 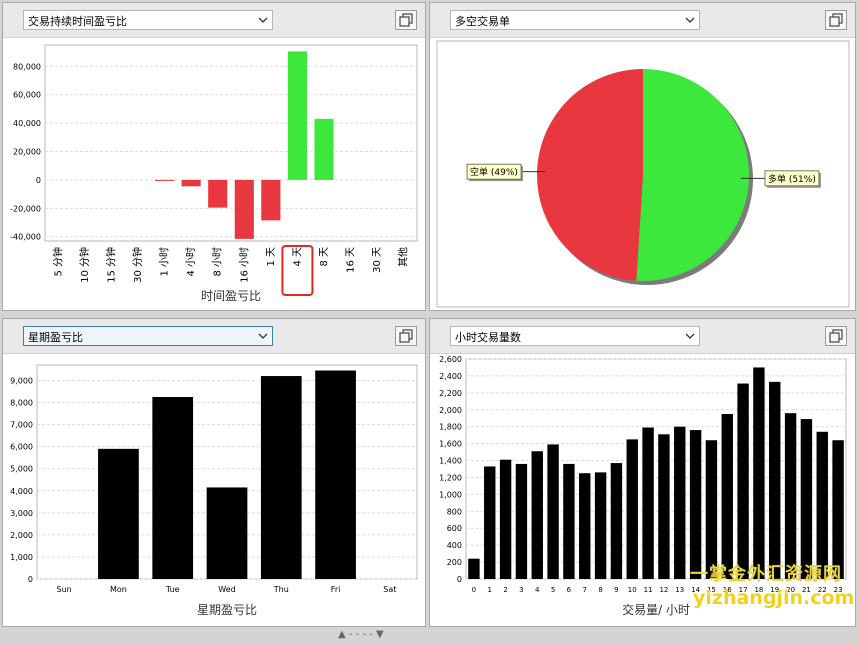 I want to click on x-tick-label: 20, so click(x=790, y=590).